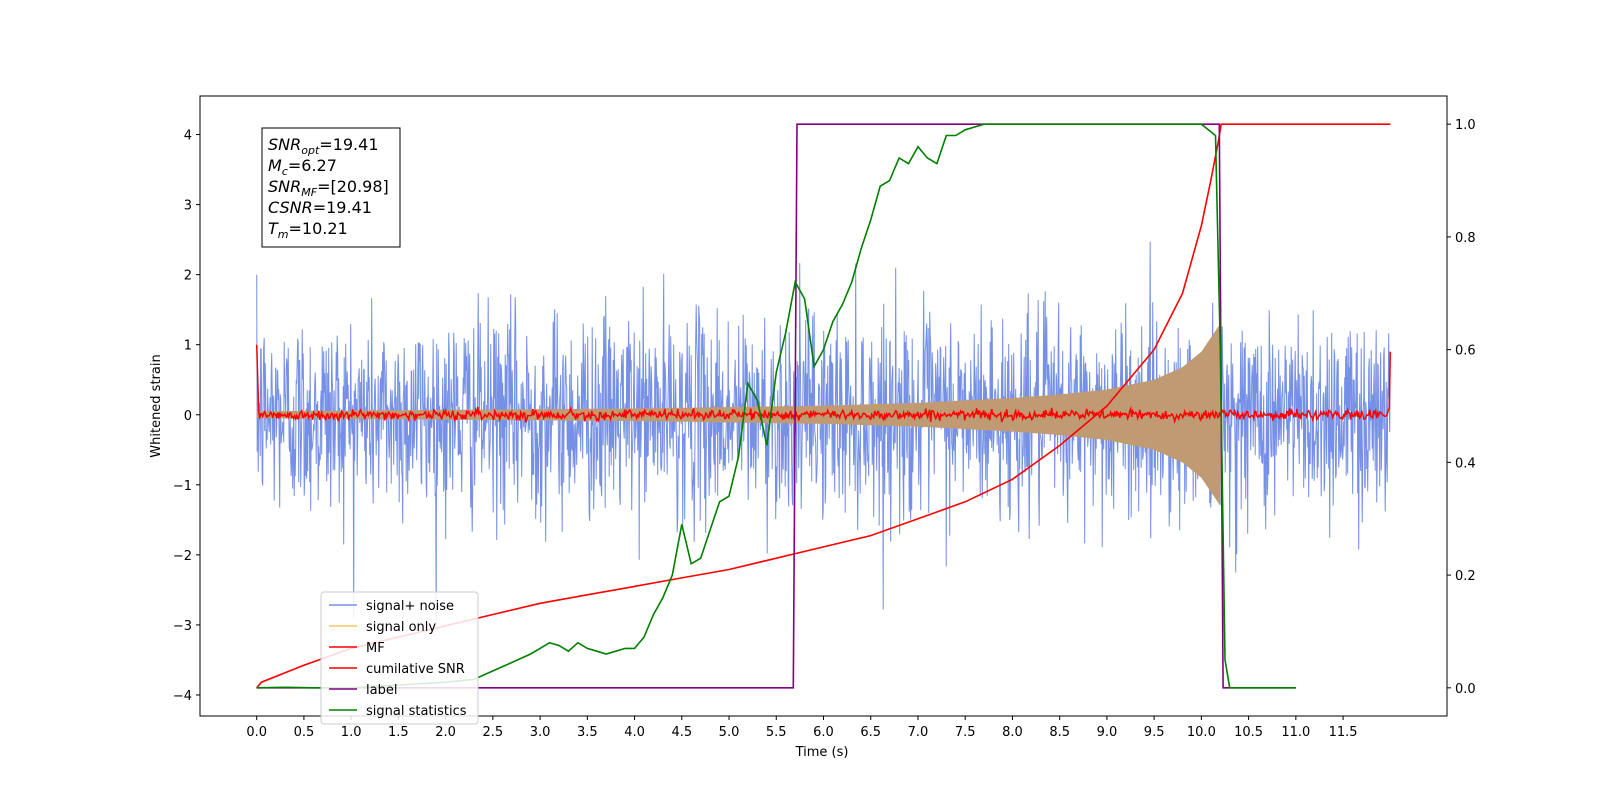  Describe the element at coordinates (918, 732) in the screenshot. I see `x-tick-label: 7.0` at that location.